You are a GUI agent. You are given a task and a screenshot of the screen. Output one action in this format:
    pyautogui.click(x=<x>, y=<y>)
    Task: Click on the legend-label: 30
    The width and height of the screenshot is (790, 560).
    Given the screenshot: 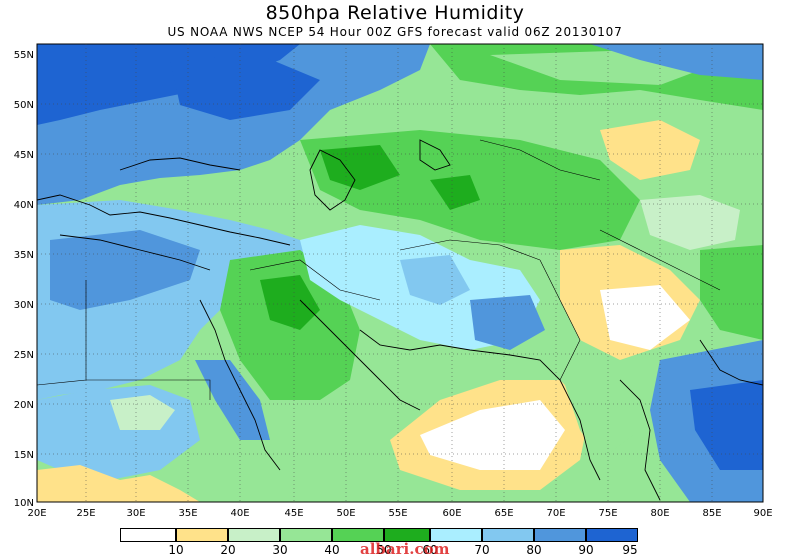 What is the action you would take?
    pyautogui.click(x=280, y=550)
    